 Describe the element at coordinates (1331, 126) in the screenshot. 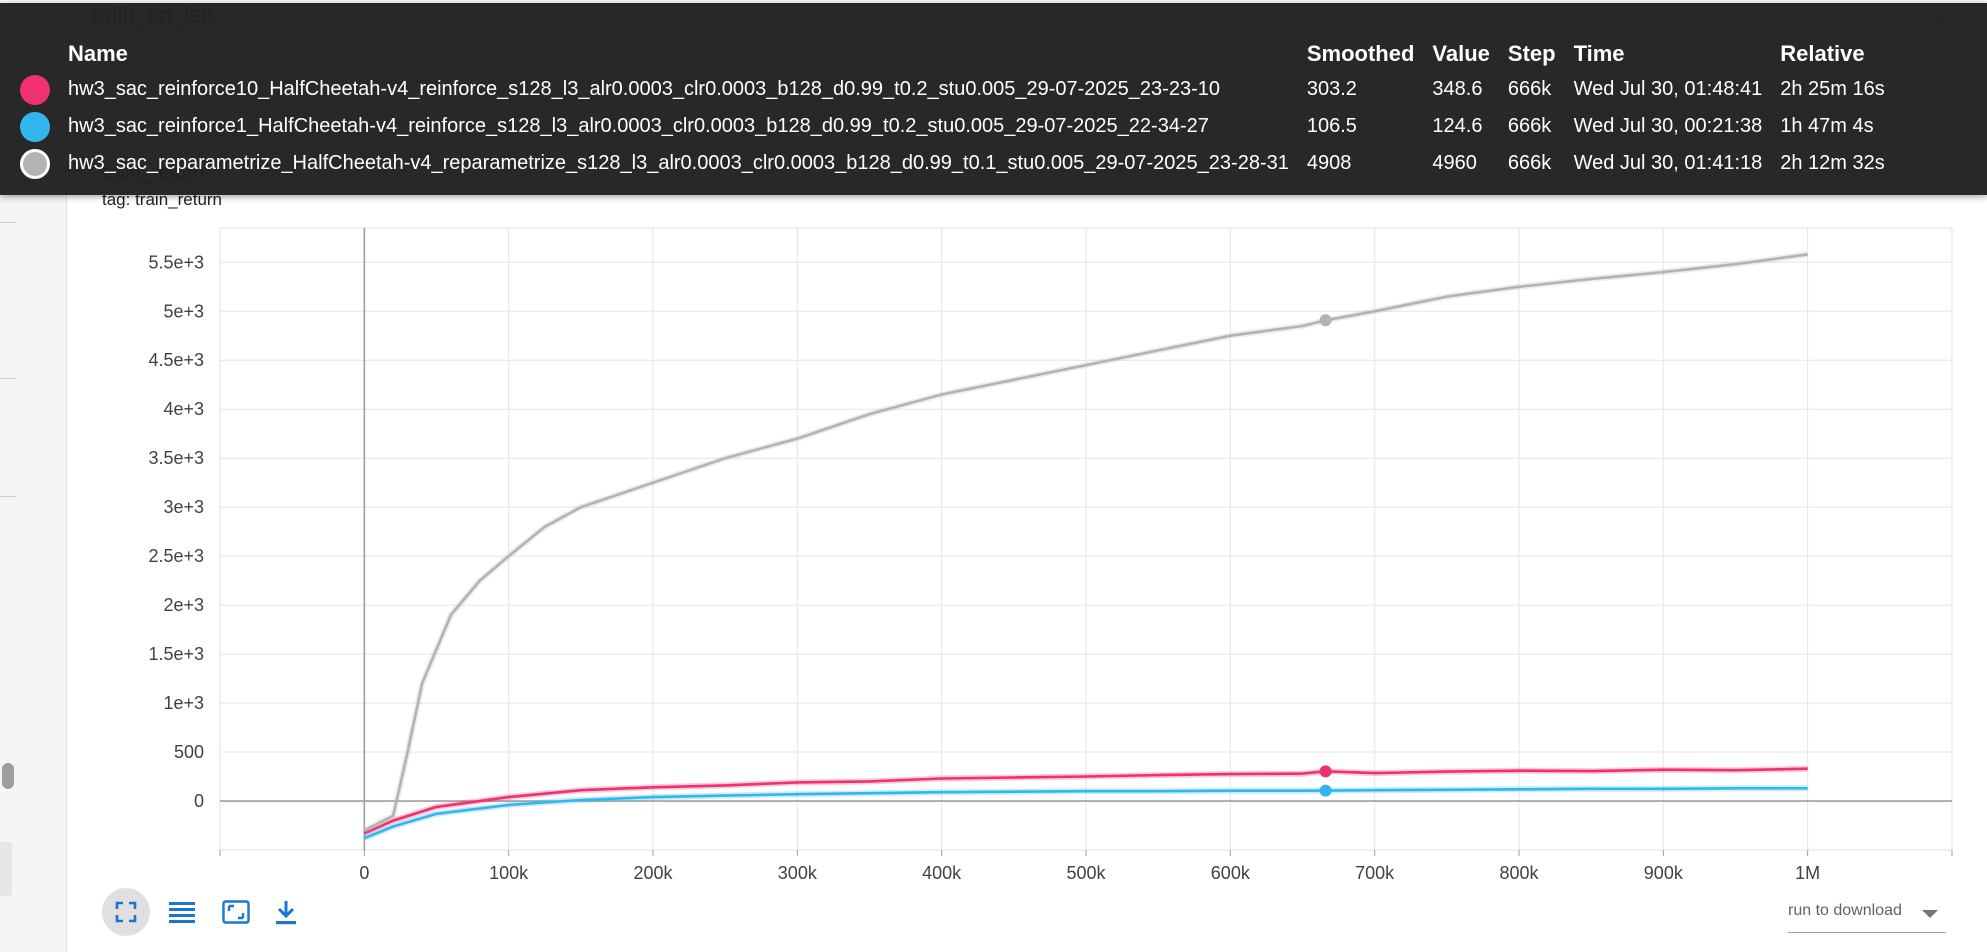

I see `smoothed-value: 106.5` at that location.